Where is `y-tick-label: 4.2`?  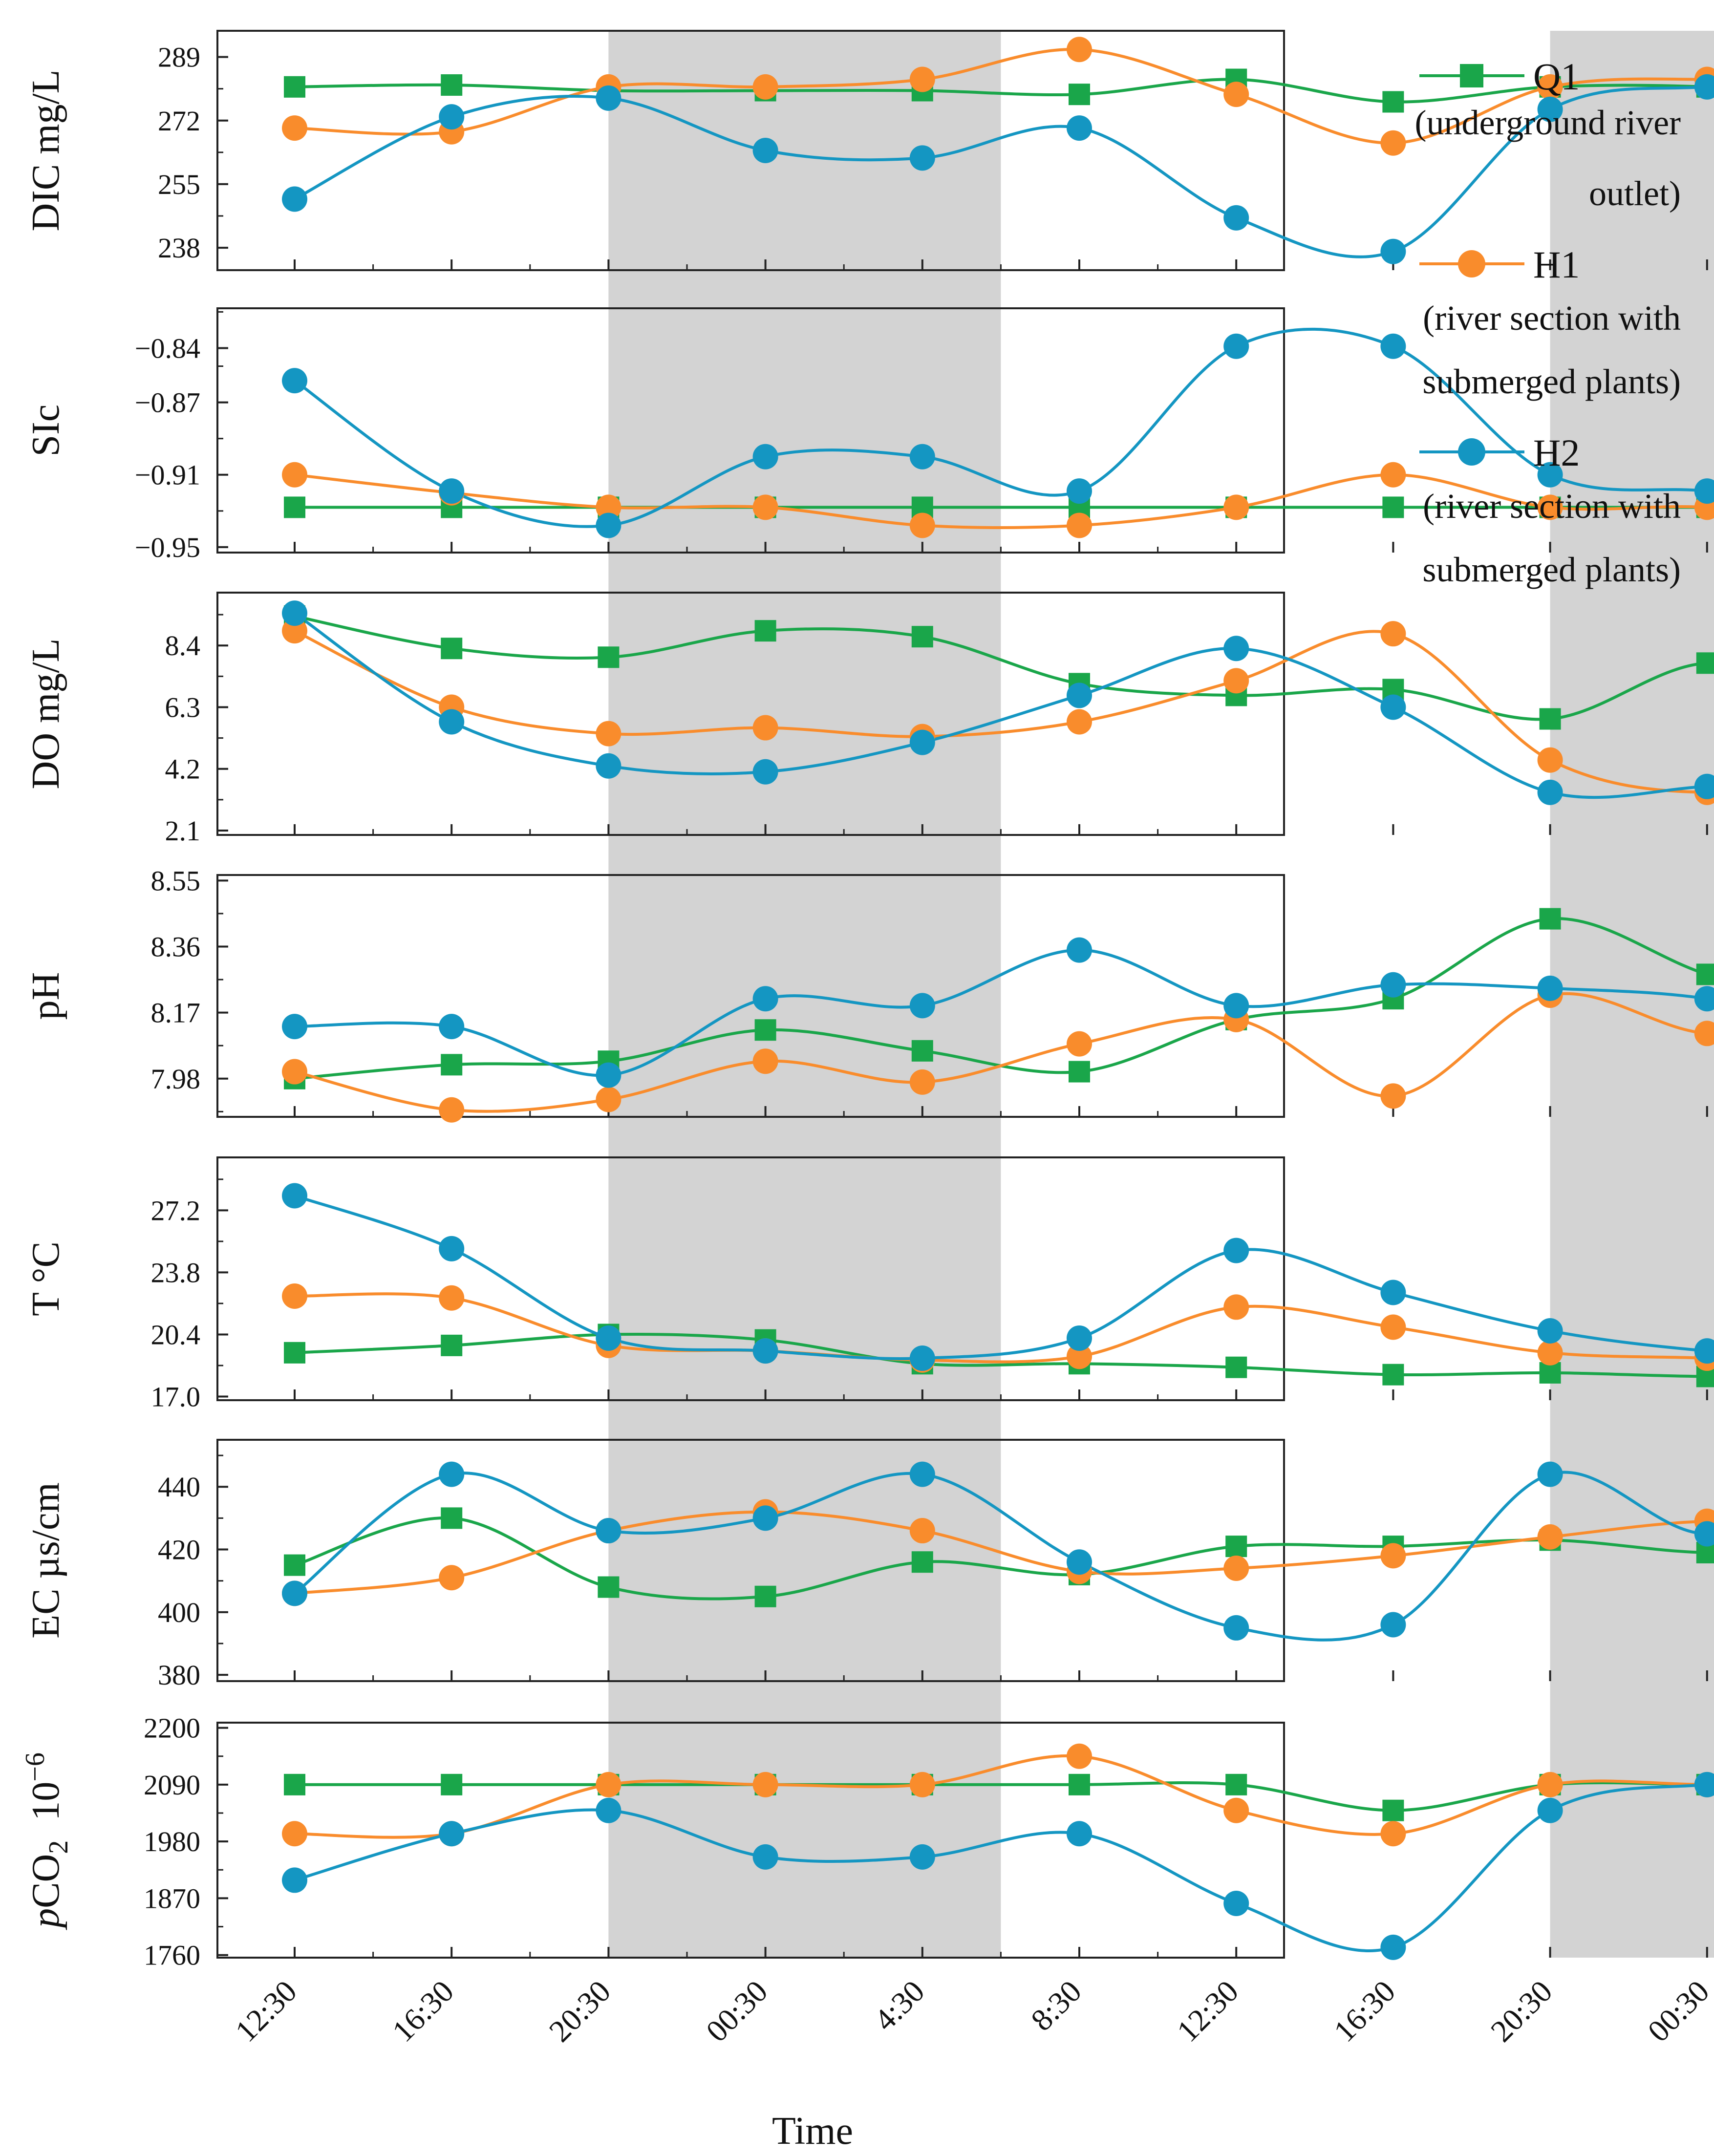 y-tick-label: 4.2 is located at coordinates (183, 769).